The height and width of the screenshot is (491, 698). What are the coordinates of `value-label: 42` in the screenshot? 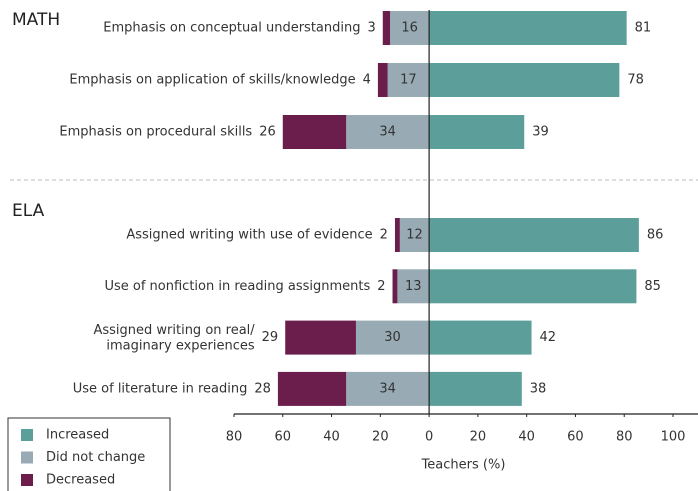 It's located at (548, 337).